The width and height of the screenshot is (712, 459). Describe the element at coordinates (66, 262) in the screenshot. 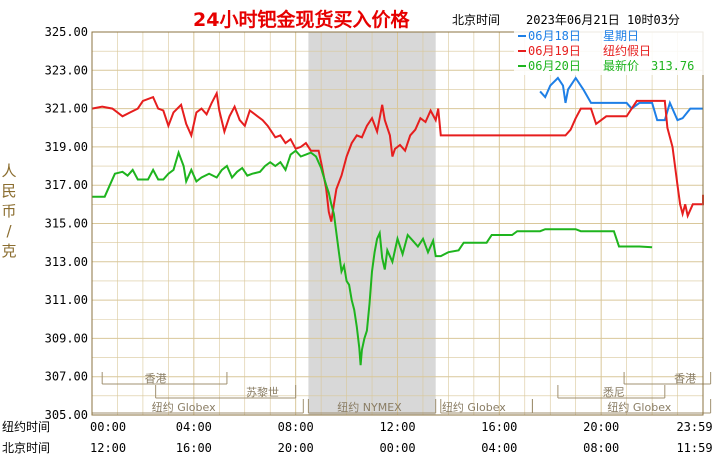

I see `y-tick-label: 313.00` at that location.